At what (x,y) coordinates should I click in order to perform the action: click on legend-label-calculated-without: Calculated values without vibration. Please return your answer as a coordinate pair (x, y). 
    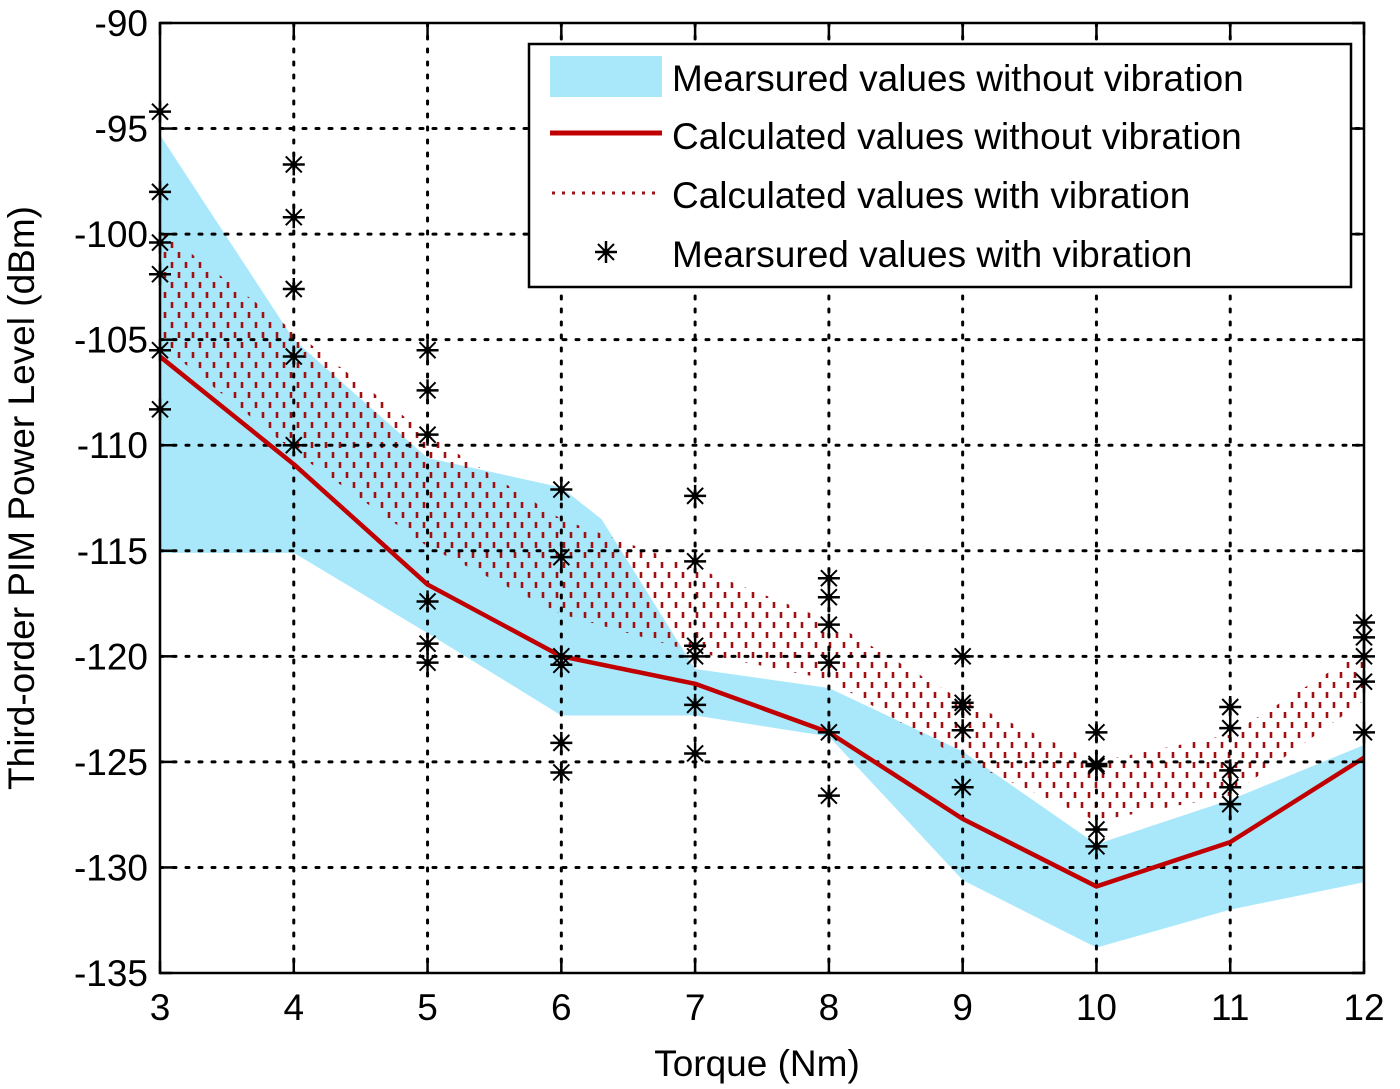
    Looking at the image, I should click on (957, 136).